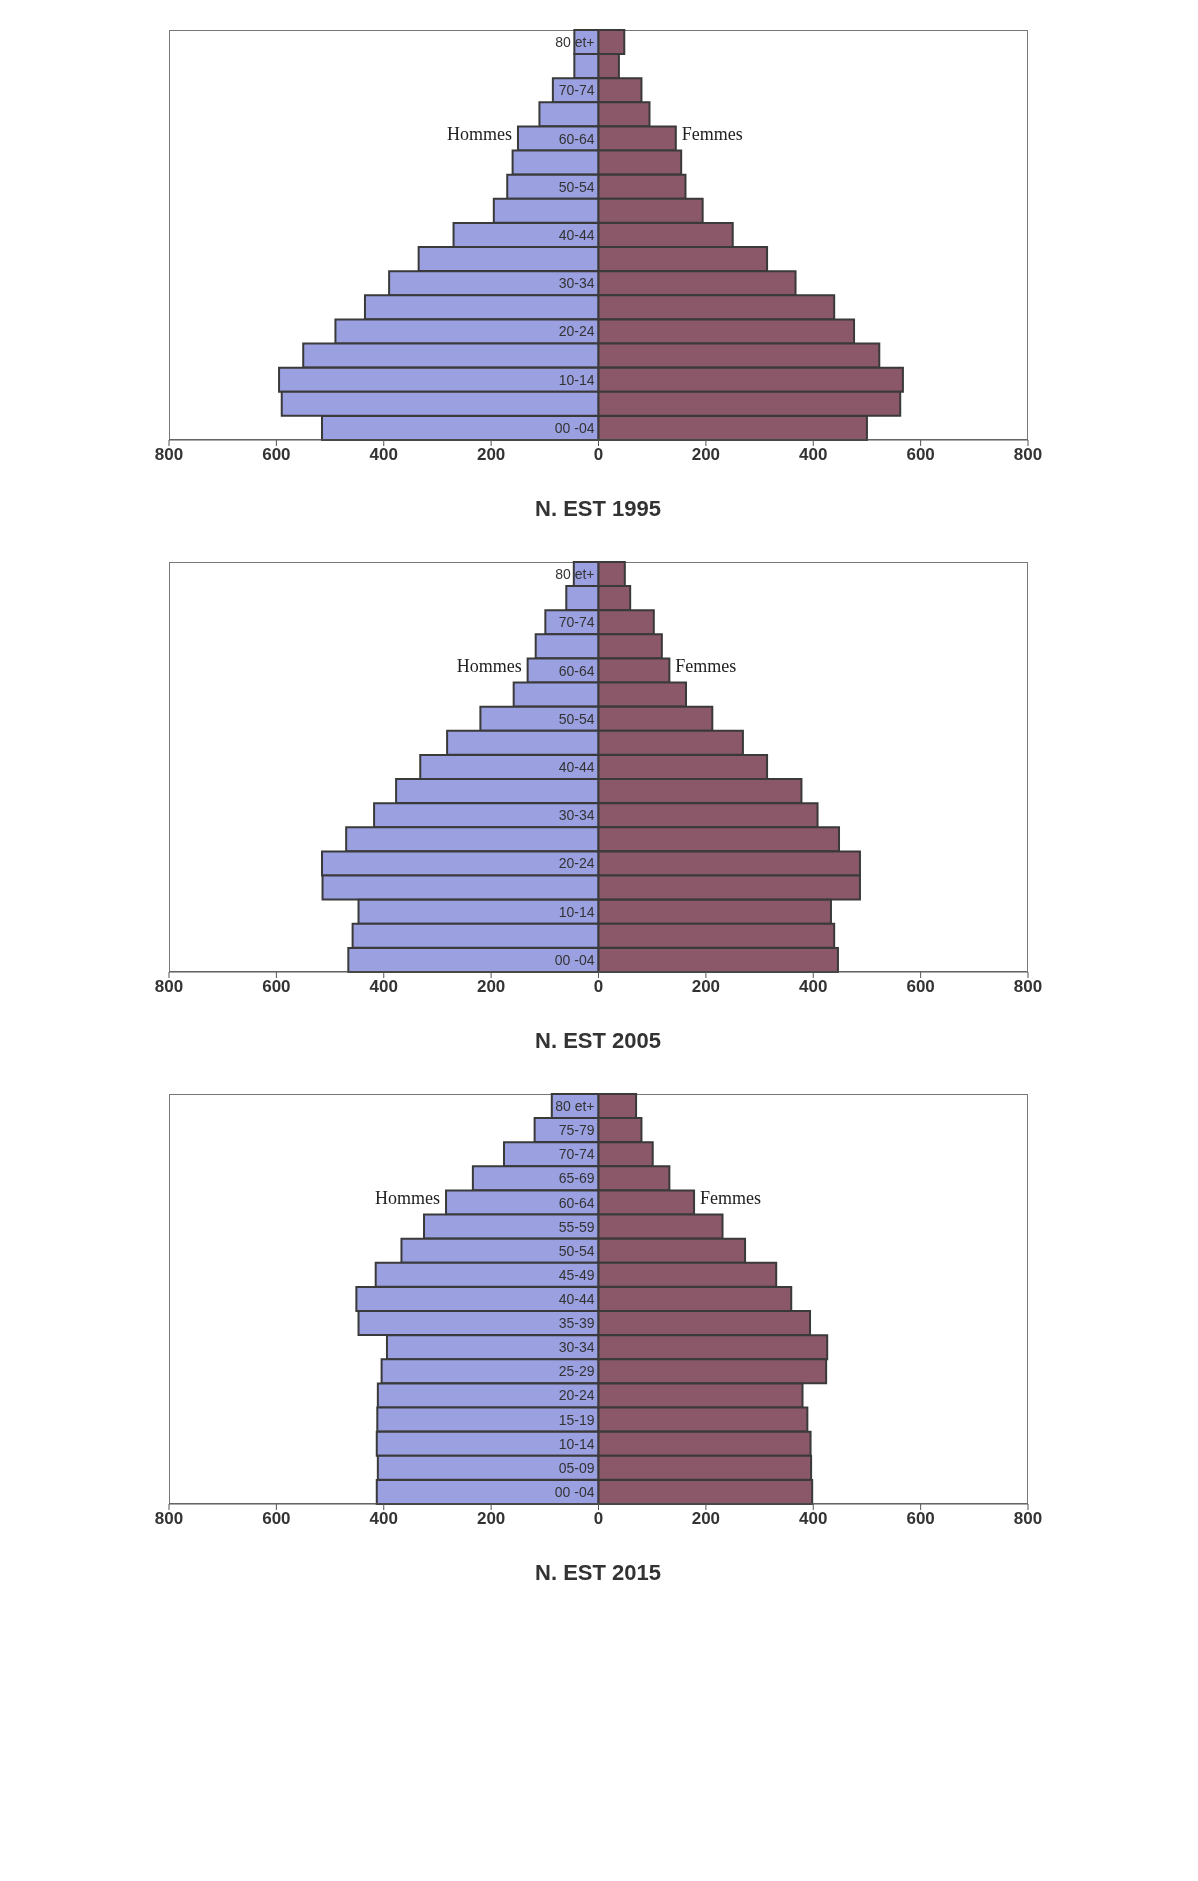 This screenshot has height=1881, width=1198. Describe the element at coordinates (576, 1323) in the screenshot. I see `y-tick-label: 35-39` at that location.